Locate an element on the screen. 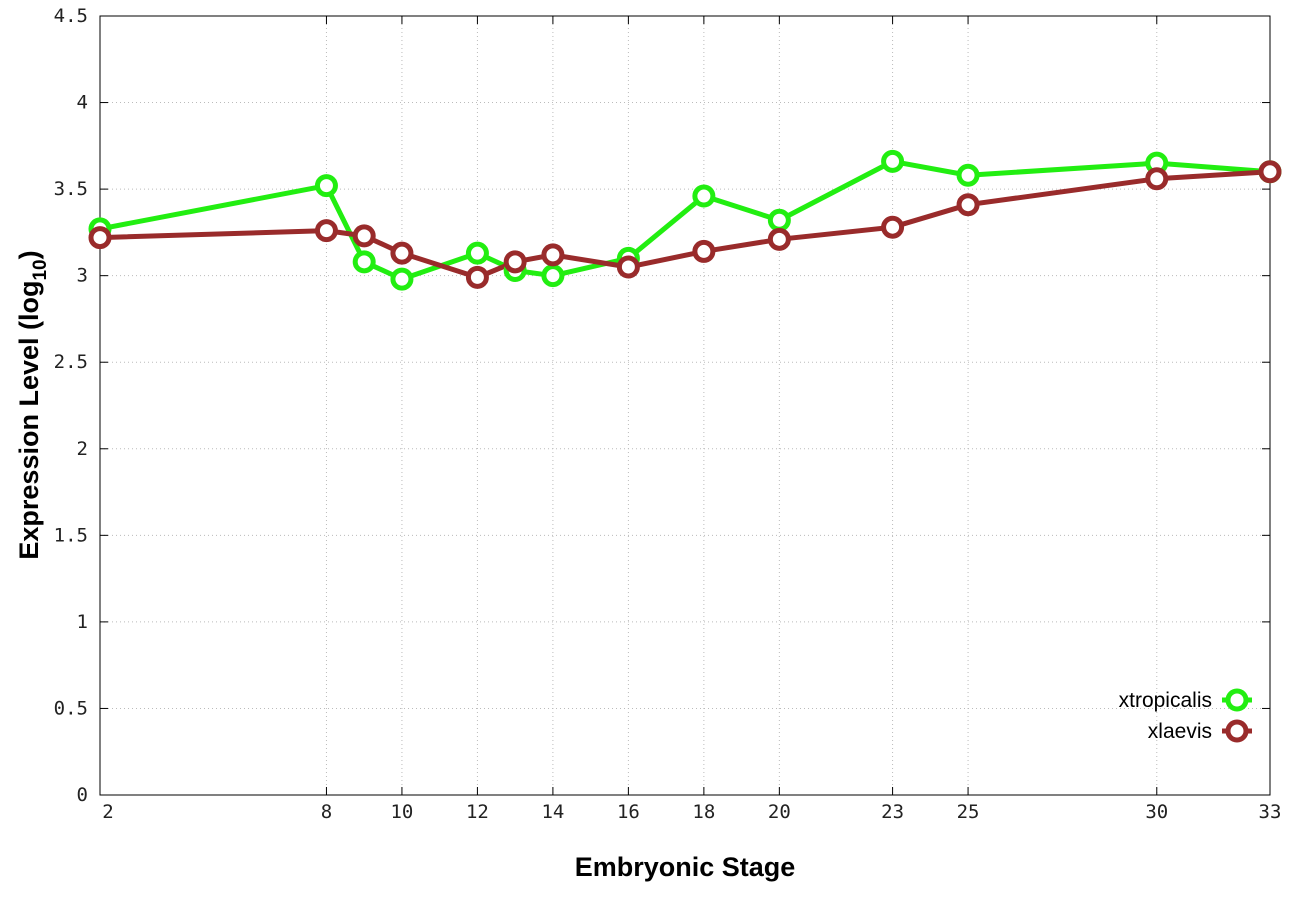 The image size is (1296, 907). x-tick-label: 20 is located at coordinates (779, 812).